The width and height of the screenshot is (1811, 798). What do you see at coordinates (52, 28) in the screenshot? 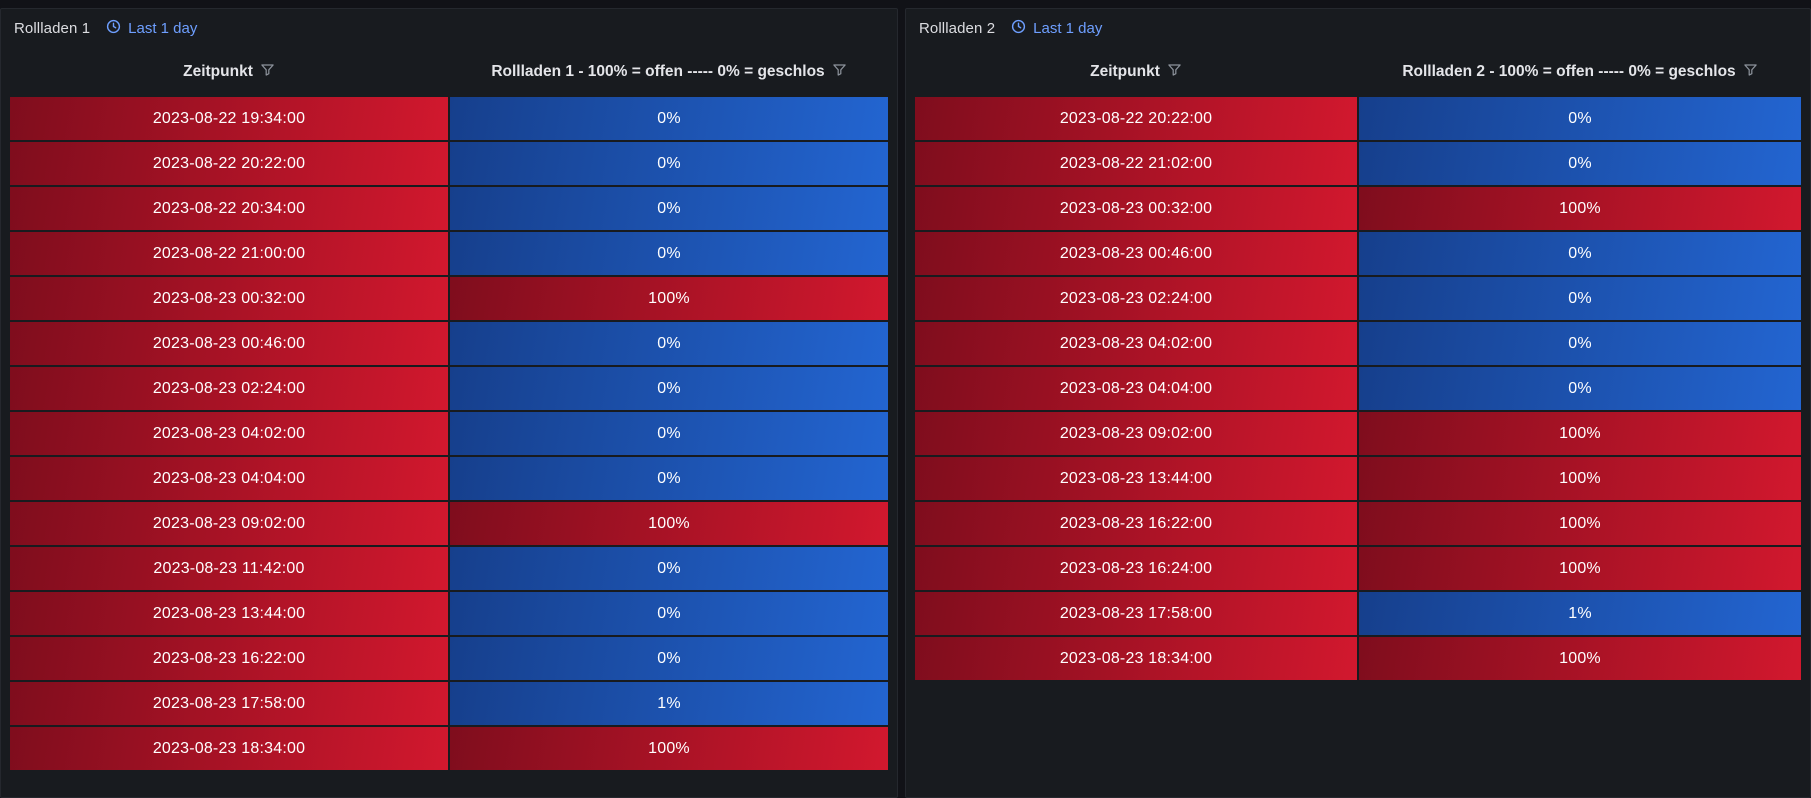
I see `panel-title: Rollladen 1` at bounding box center [52, 28].